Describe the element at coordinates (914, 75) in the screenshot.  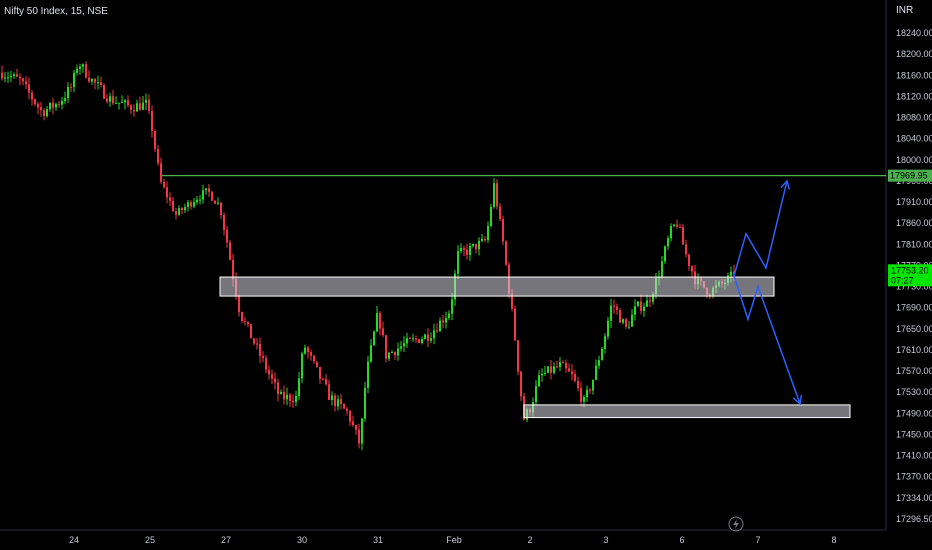
I see `y-tick-label: 18160.00` at that location.